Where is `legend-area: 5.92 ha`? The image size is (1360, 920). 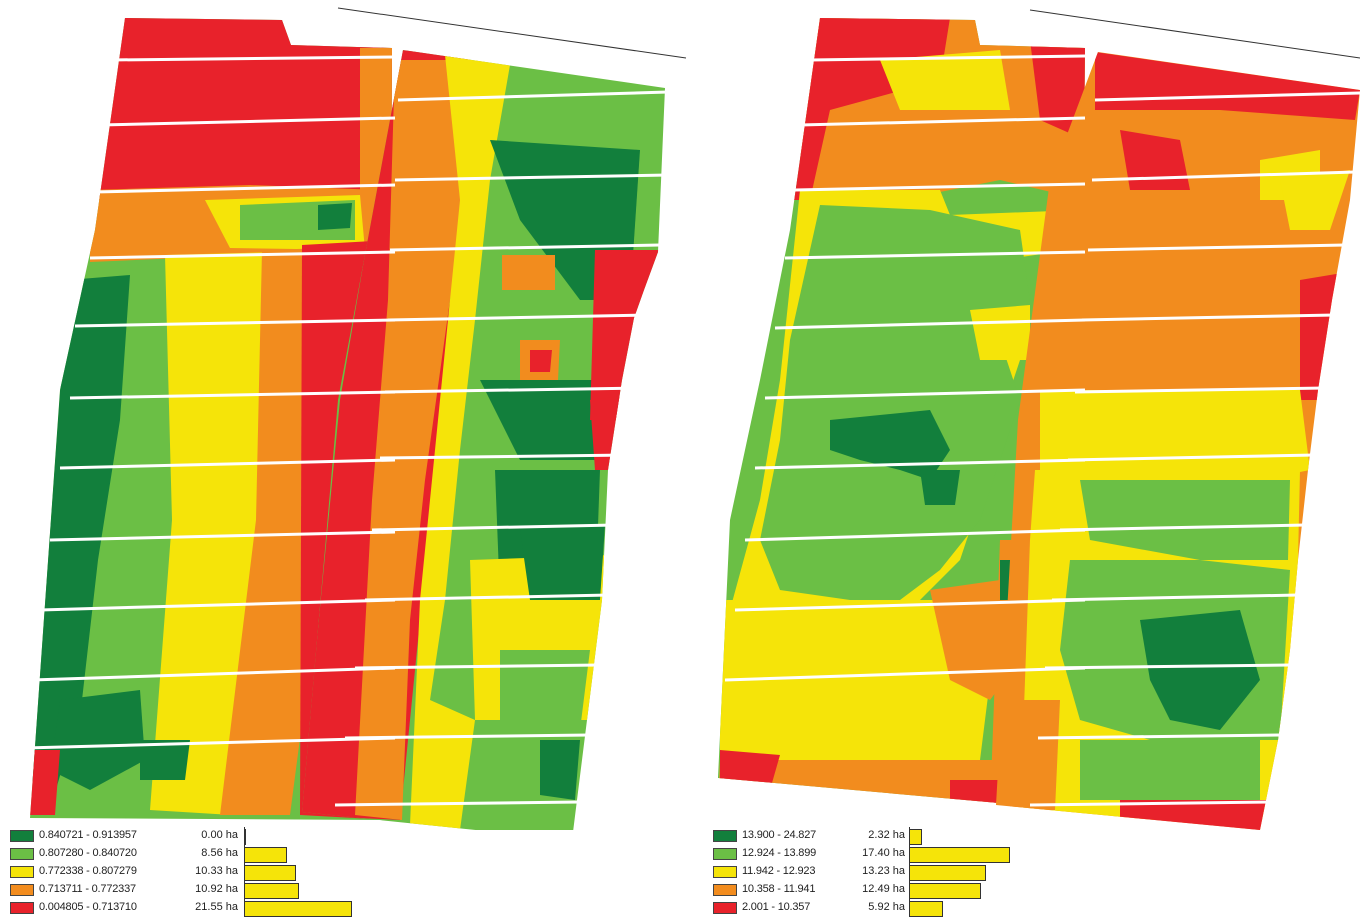 legend-area: 5.92 ha is located at coordinates (886, 907).